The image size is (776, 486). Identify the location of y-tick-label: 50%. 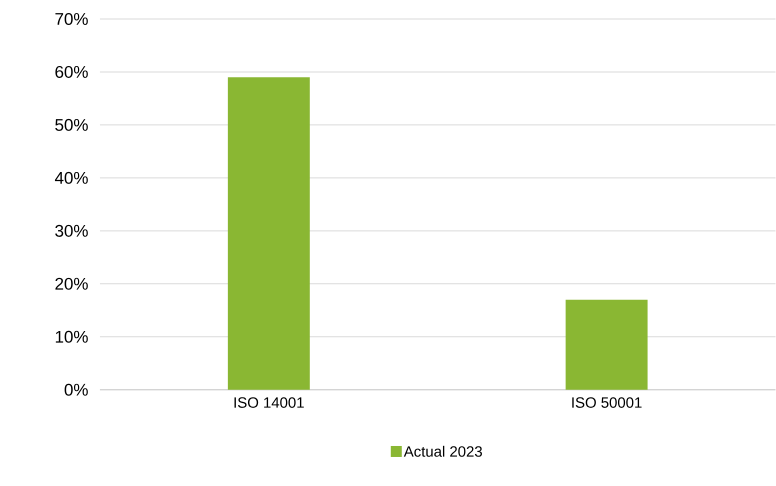
(71, 125).